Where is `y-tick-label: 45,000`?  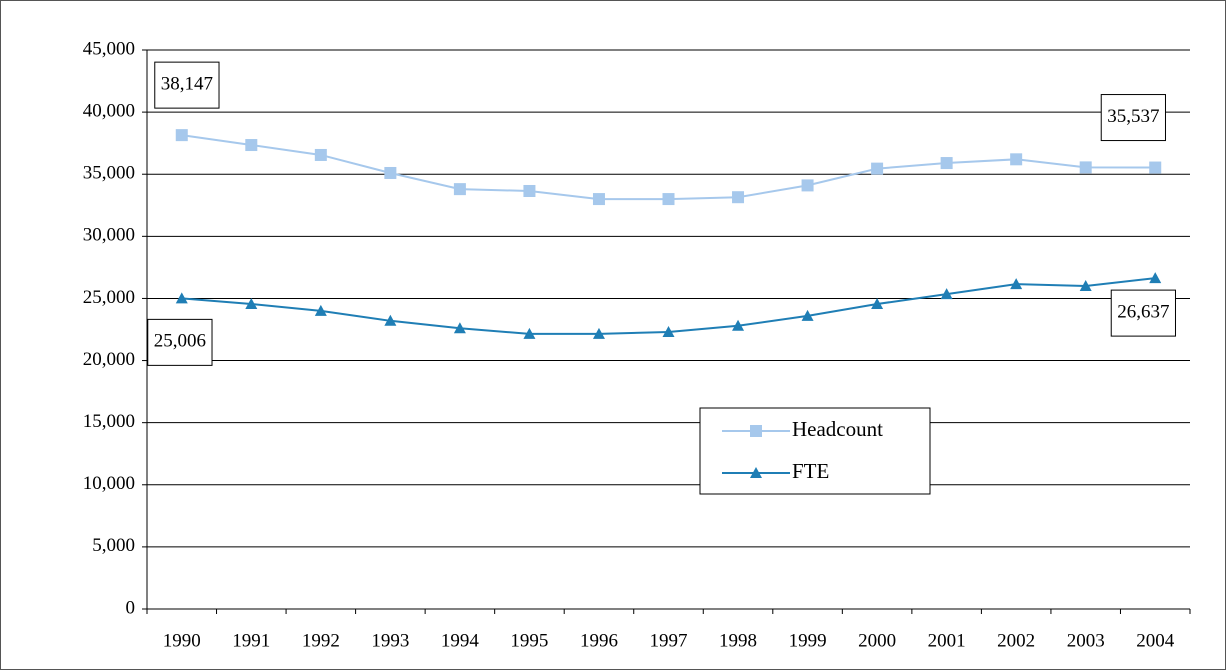 y-tick-label: 45,000 is located at coordinates (109, 48).